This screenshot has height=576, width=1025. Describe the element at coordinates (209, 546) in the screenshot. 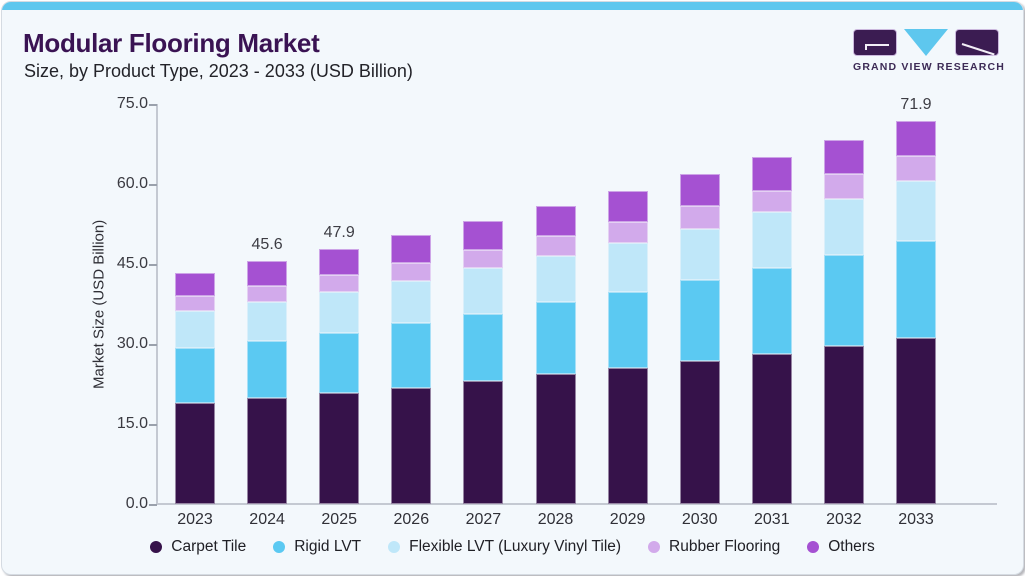

I see `legend-label: Carpet Tile` at that location.